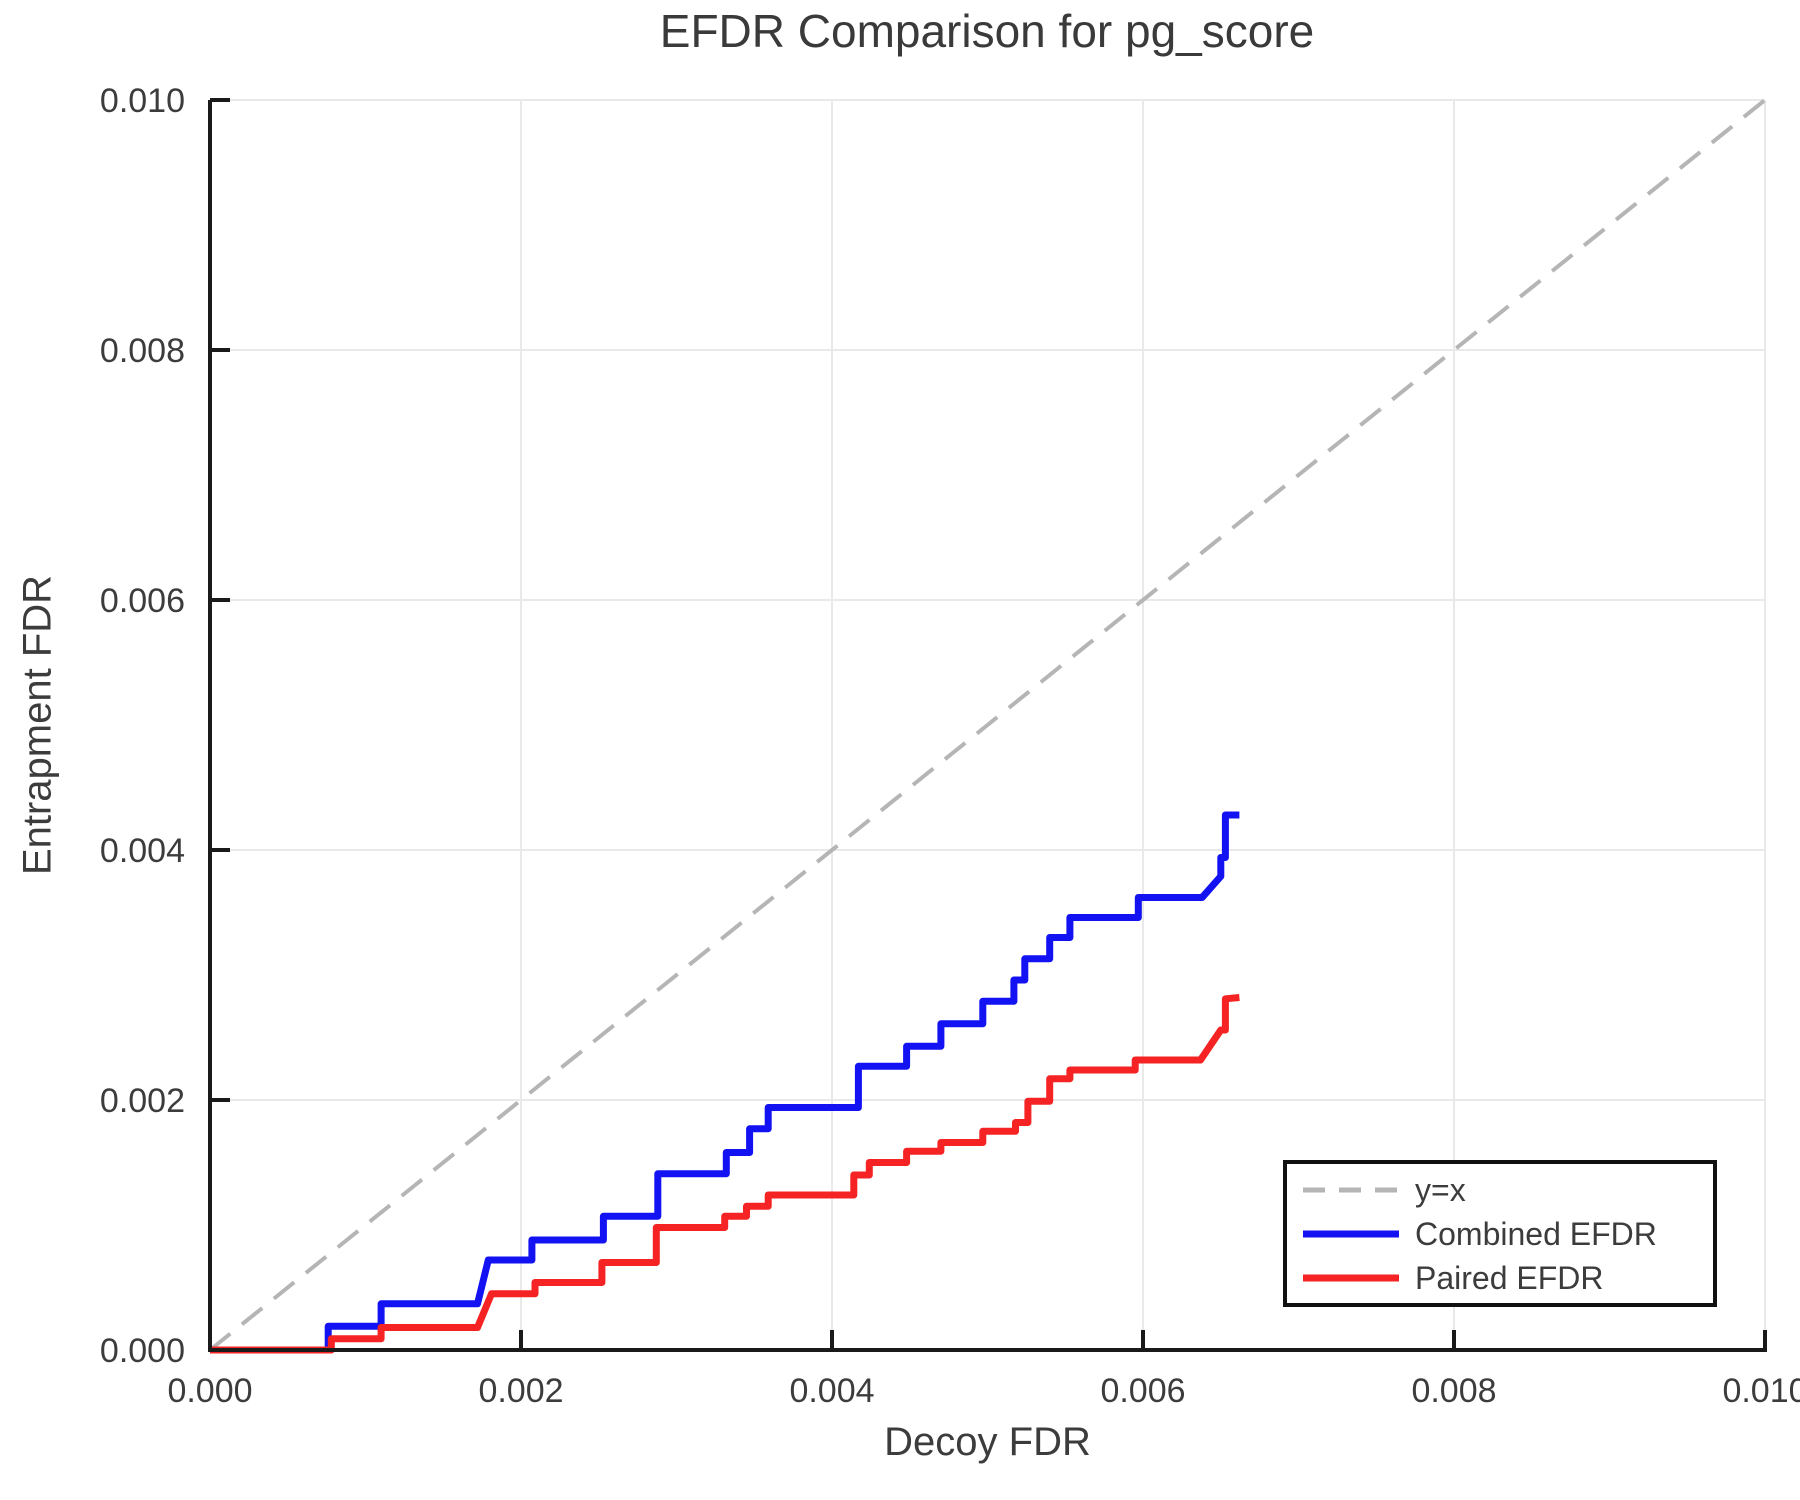 This screenshot has height=1500, width=1800. What do you see at coordinates (520, 1391) in the screenshot?
I see `x-tick-label: 0.002` at bounding box center [520, 1391].